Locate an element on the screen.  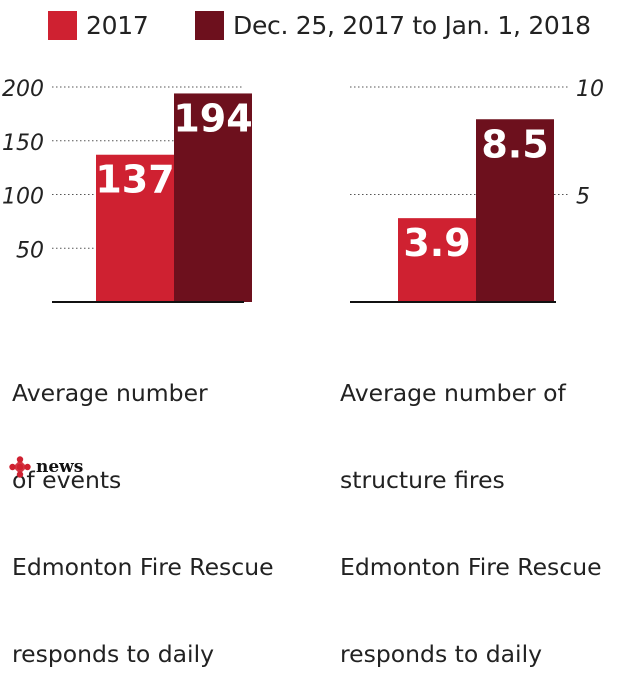
chart-1-tick-label: 200 is located at coordinates (23, 89).